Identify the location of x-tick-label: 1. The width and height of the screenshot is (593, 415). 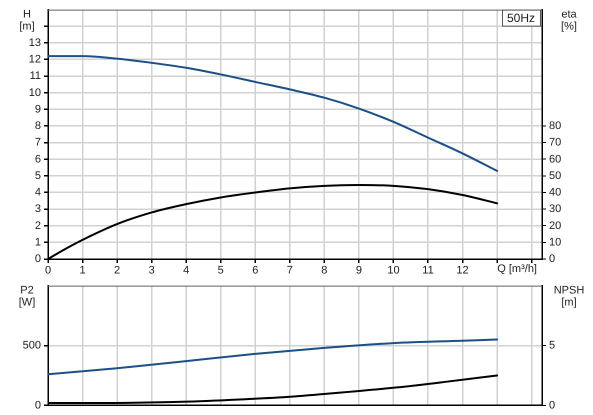
(82, 270).